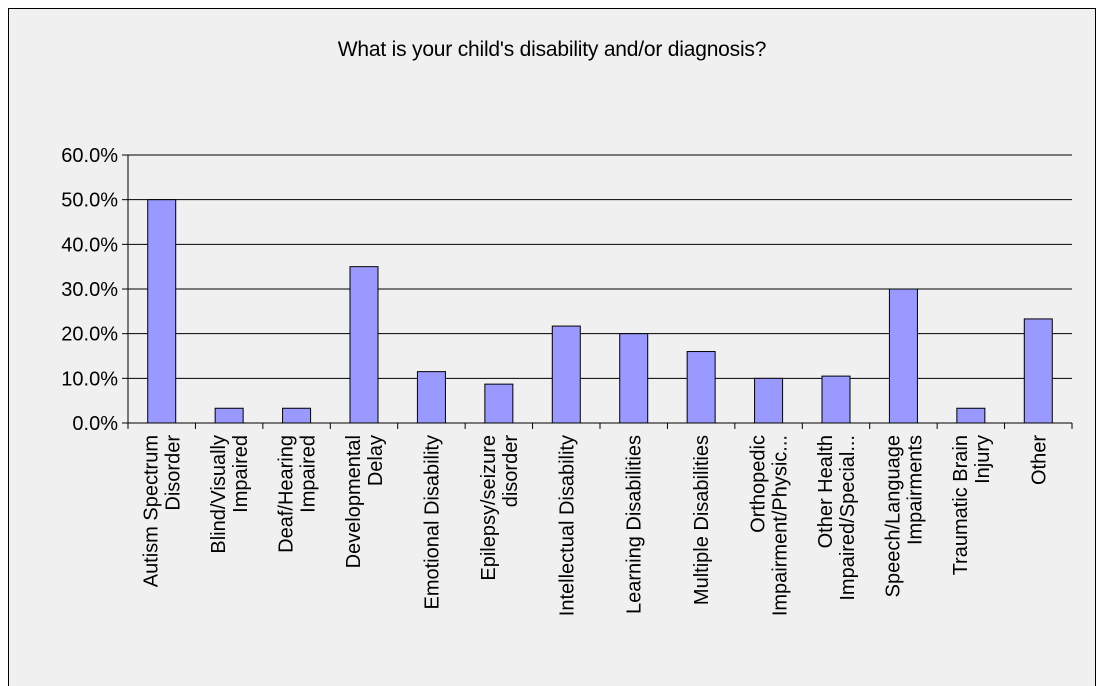 This screenshot has width=1104, height=686. I want to click on category-label: Multiple Disabilities, so click(702, 520).